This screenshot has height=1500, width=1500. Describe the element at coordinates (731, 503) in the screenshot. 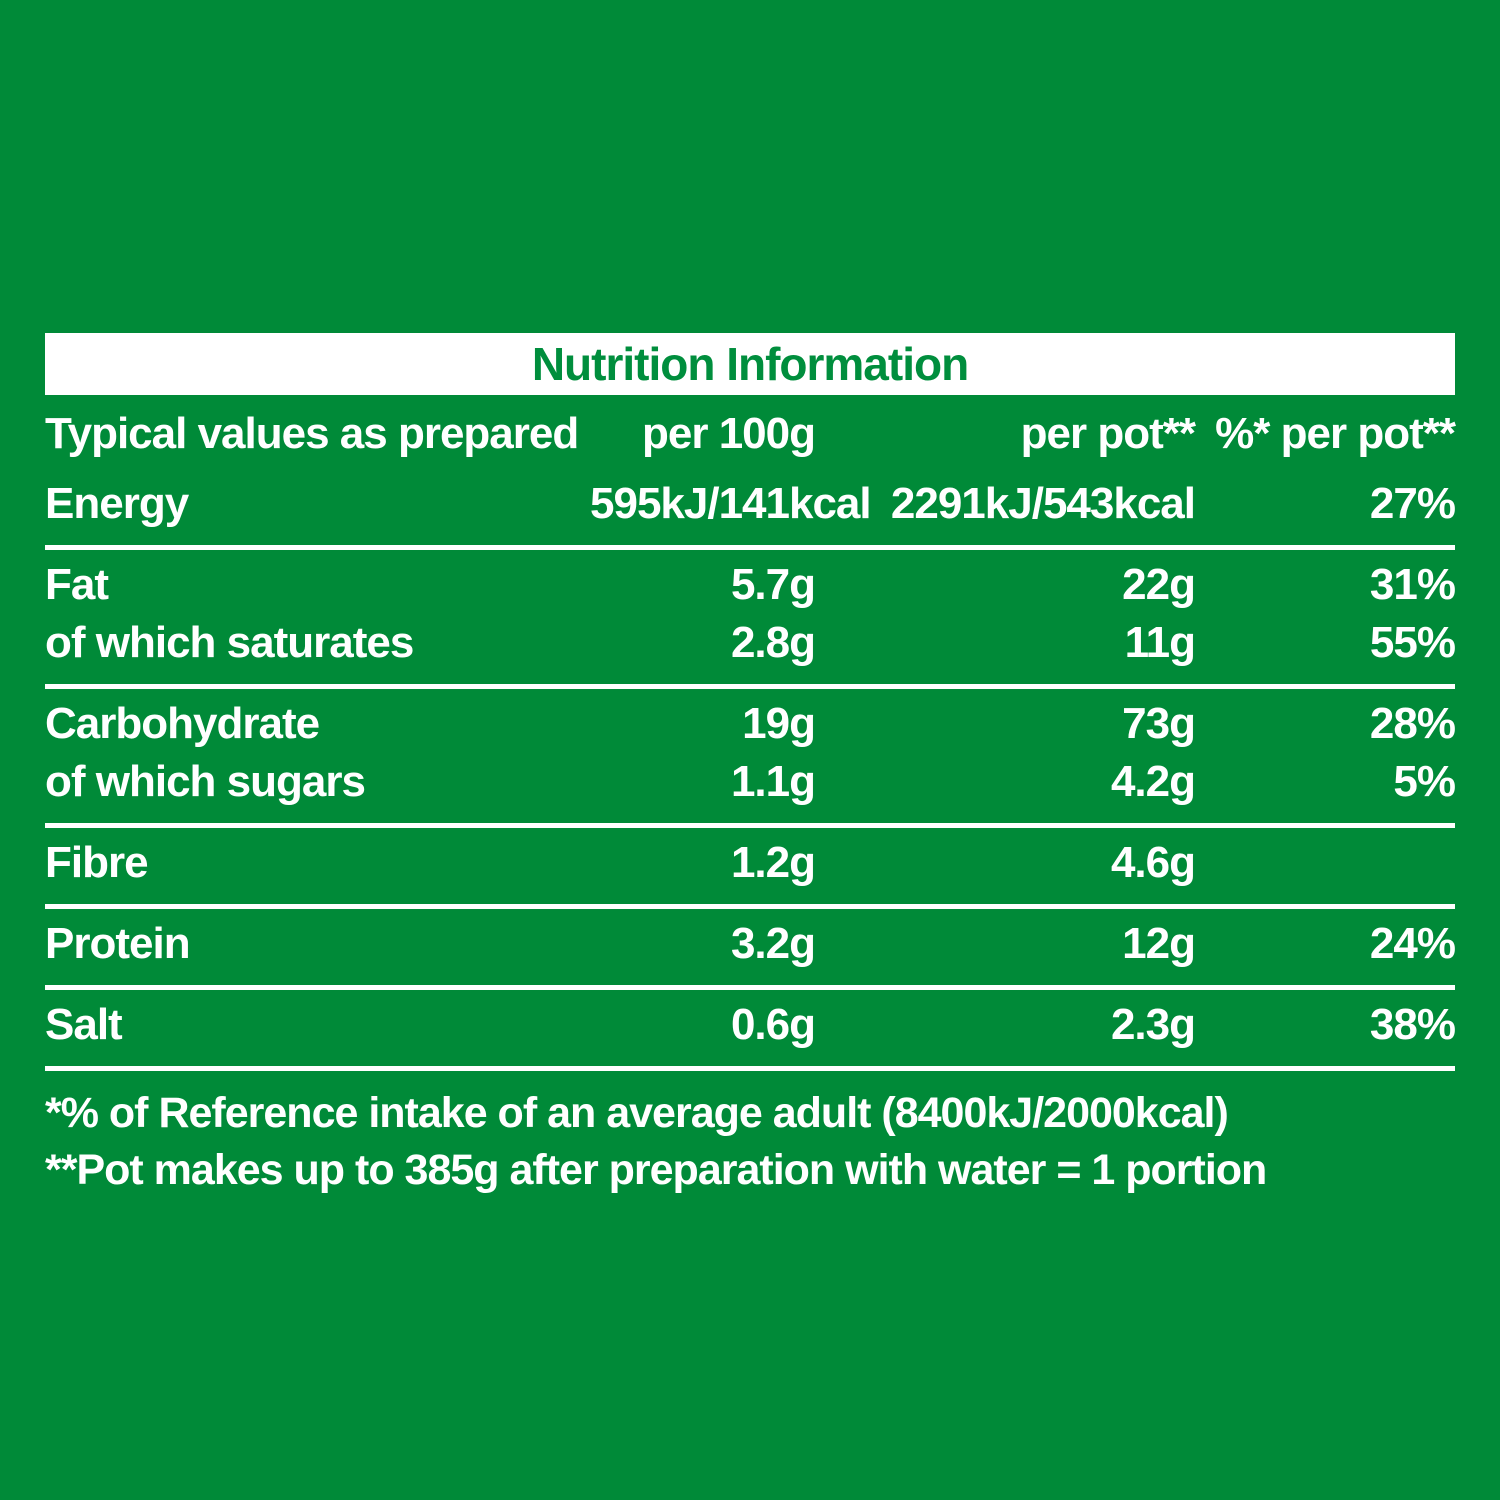

I see `value-per-100g: 595kJ/141kcal` at that location.